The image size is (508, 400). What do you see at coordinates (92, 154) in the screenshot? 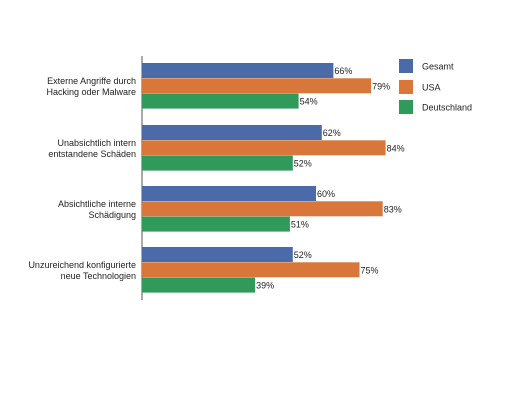
I see `category-label-line: entstandene Schäden` at bounding box center [92, 154].